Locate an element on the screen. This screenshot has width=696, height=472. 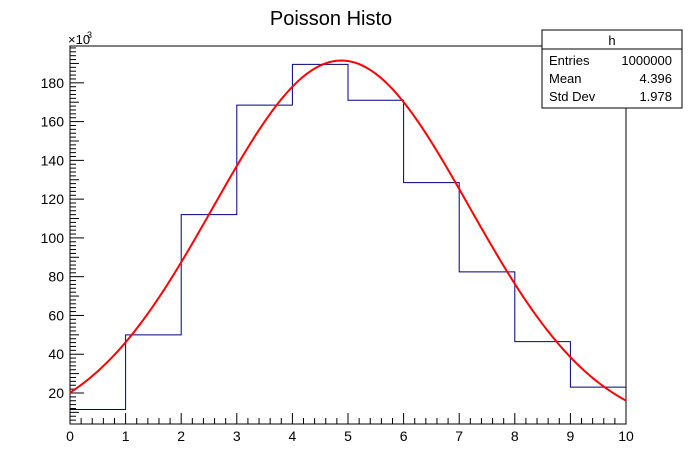
stats-stddev-label: Std Dev is located at coordinates (572, 96).